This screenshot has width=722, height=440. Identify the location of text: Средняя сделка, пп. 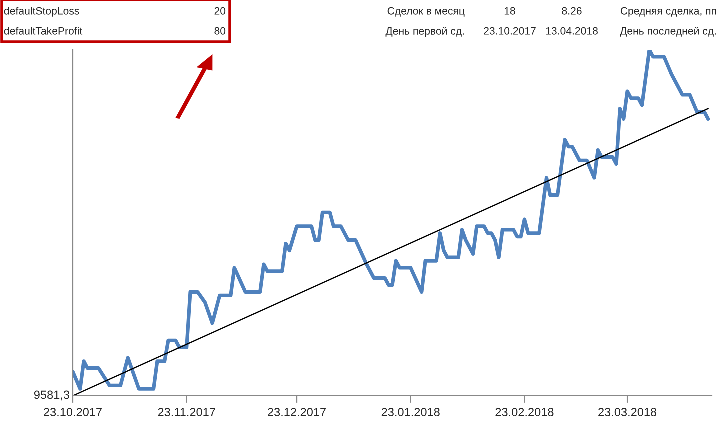
(668, 12).